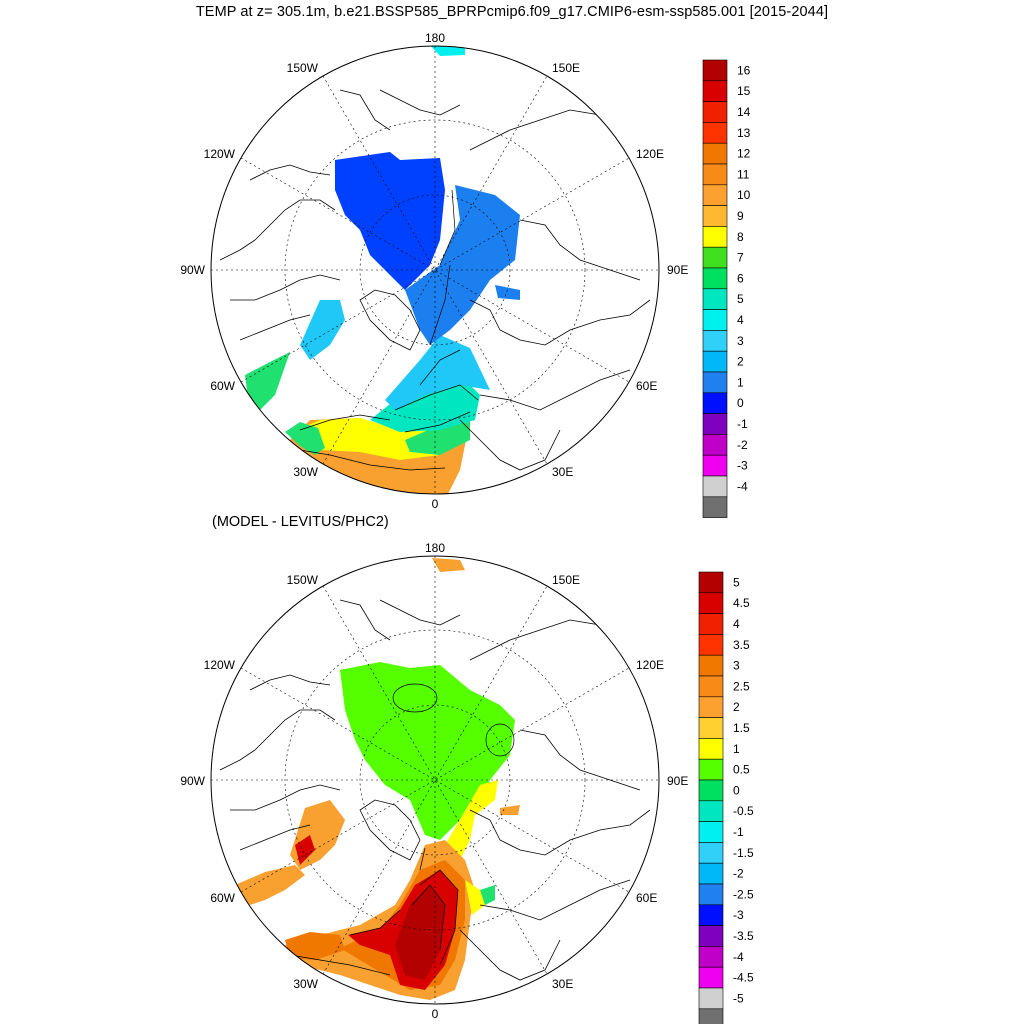 This screenshot has width=1024, height=1024. Describe the element at coordinates (192, 781) in the screenshot. I see `bottom-label-90w: 90W` at that location.